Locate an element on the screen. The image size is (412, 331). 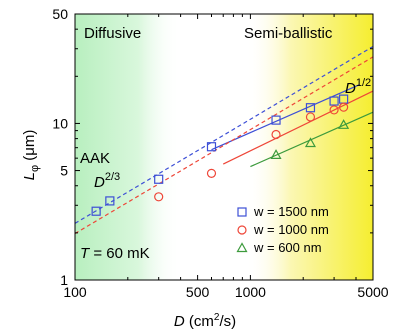
annotation-aak-power: D2/3 is located at coordinates (107, 181).